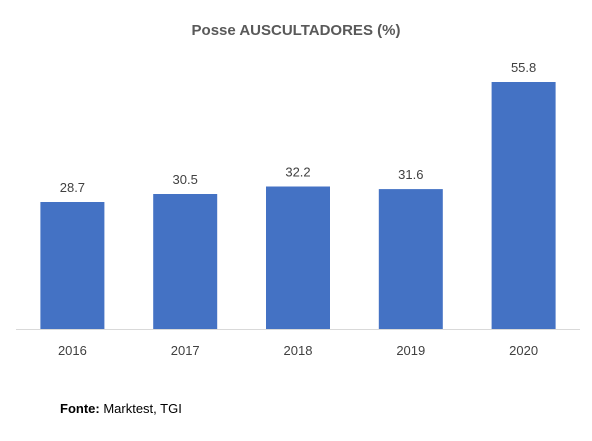 The height and width of the screenshot is (441, 592). Describe the element at coordinates (296, 30) in the screenshot. I see `chart-title: Posse AUSCULTADORES (%)` at that location.